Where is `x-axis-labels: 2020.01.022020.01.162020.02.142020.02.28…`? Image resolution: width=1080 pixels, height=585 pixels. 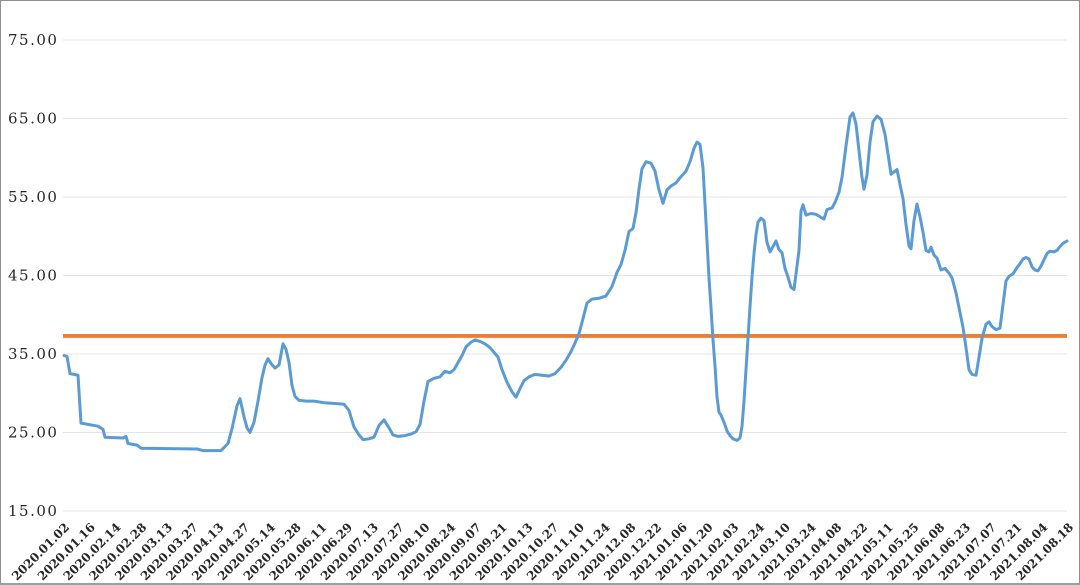 x-axis-labels: 2020.01.022020.01.162020.02.142020.02.28… is located at coordinates (542, 551).